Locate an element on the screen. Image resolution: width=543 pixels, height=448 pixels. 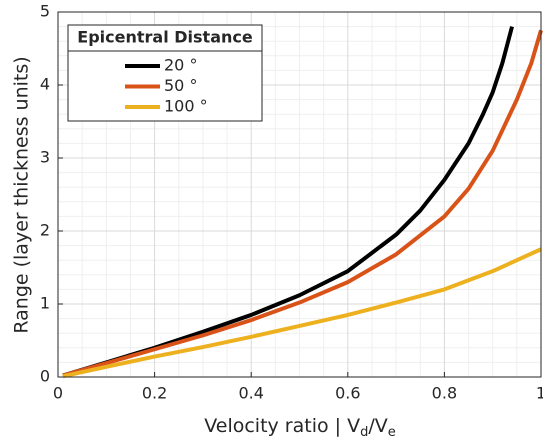
legend-label: 20 ° is located at coordinates (180, 65).